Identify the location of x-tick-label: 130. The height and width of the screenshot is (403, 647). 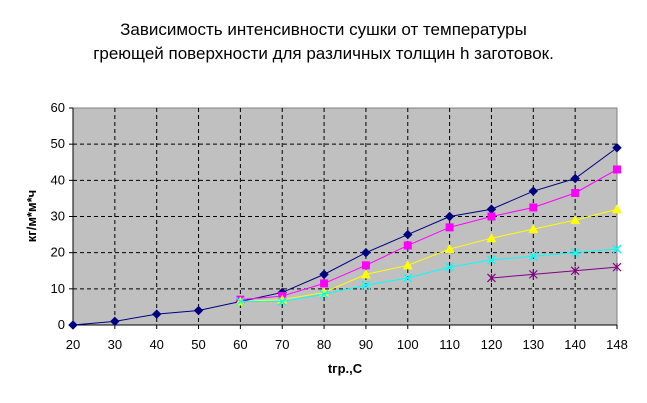
(533, 344).